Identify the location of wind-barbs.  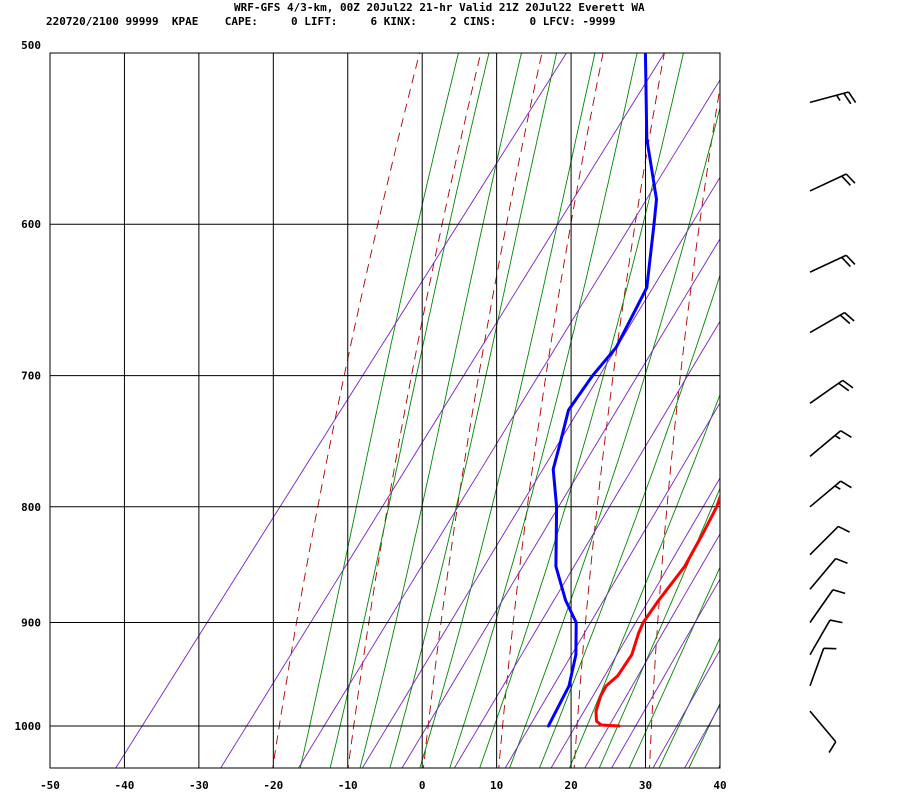
(833, 422).